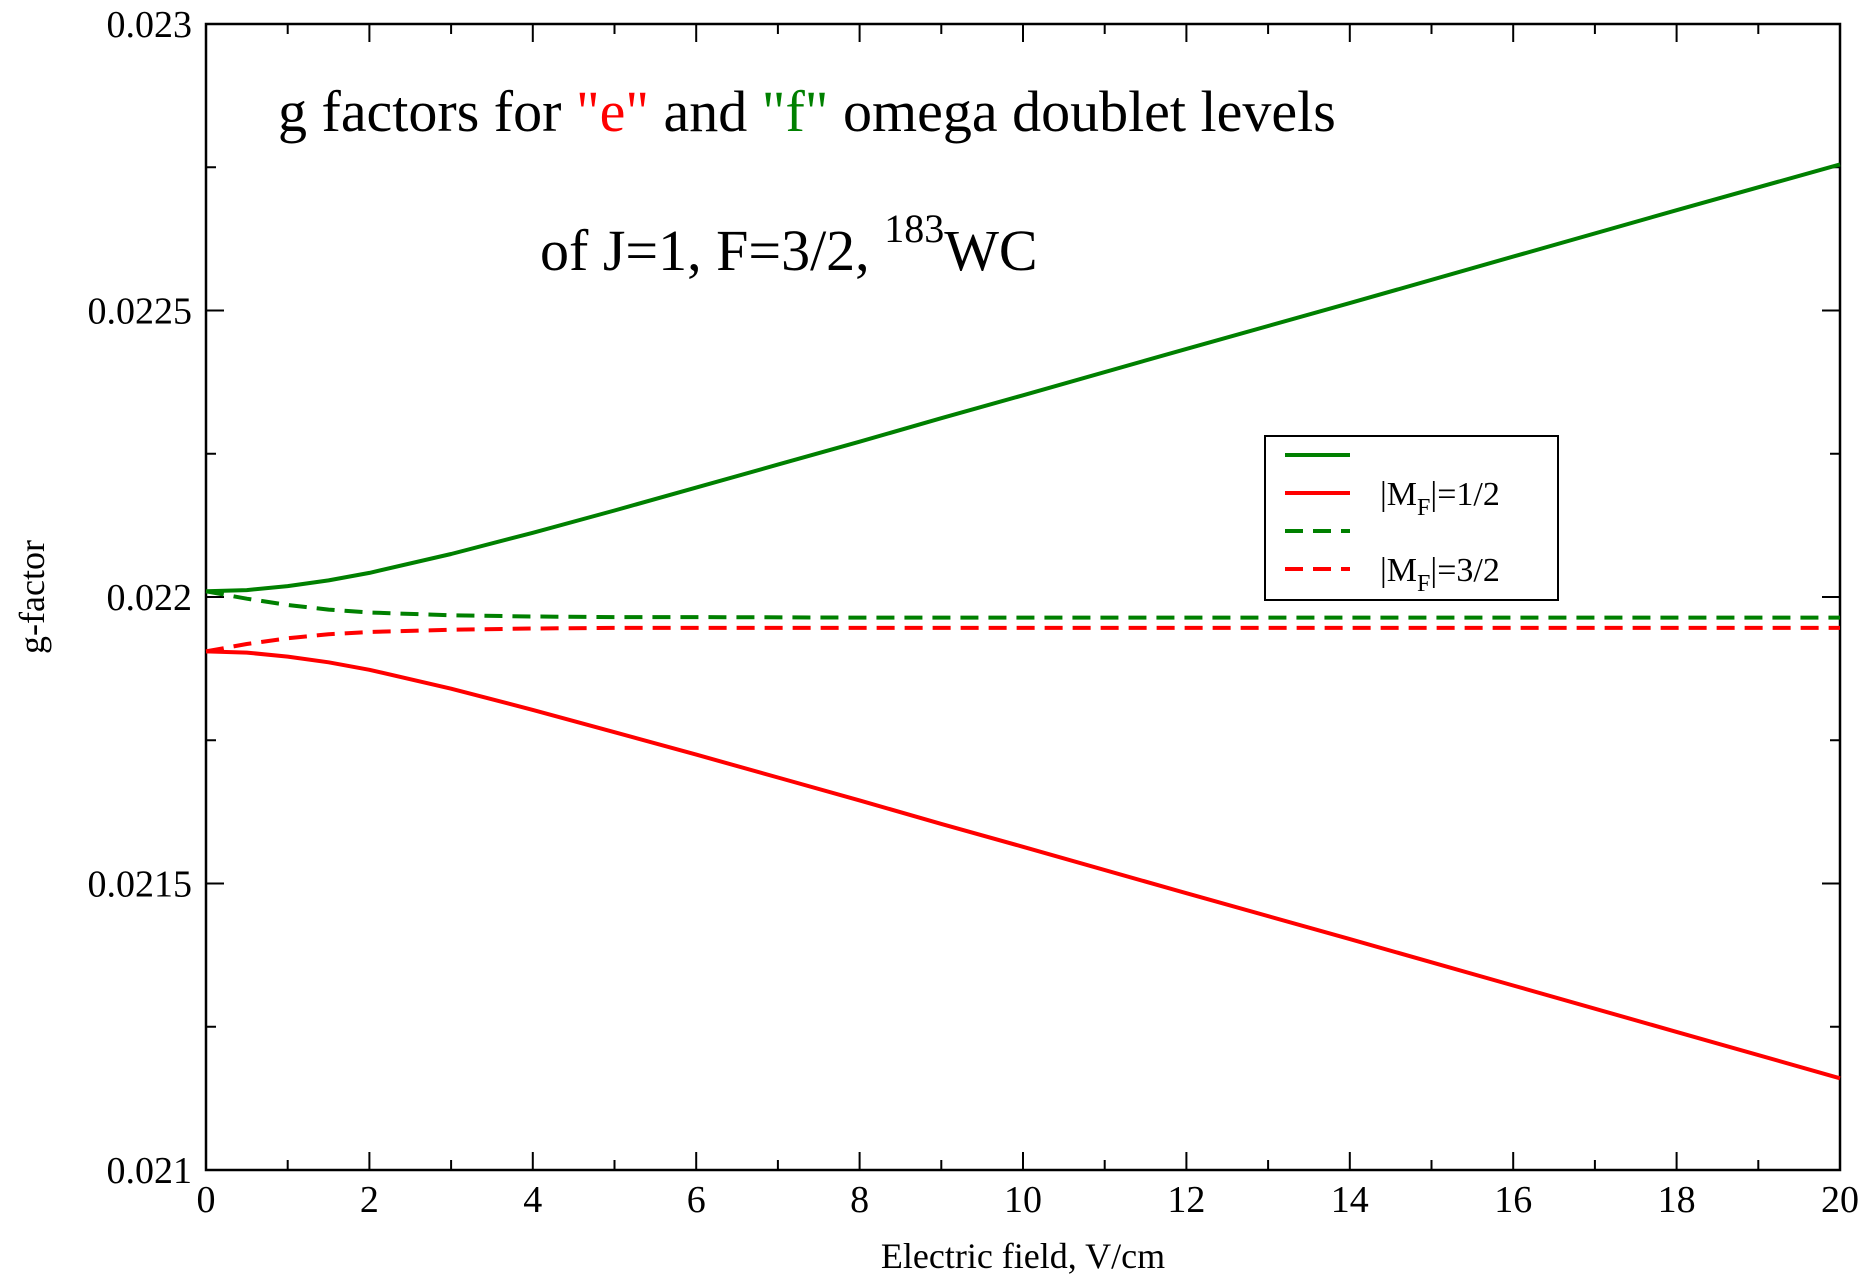 The image size is (1865, 1276). Describe the element at coordinates (427, 111) in the screenshot. I see `title-part-0: g factors for` at that location.